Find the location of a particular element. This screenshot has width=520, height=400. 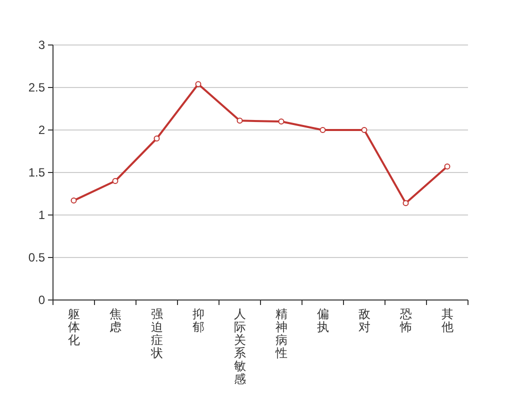

y-tick-label: 0 is located at coordinates (42, 300).